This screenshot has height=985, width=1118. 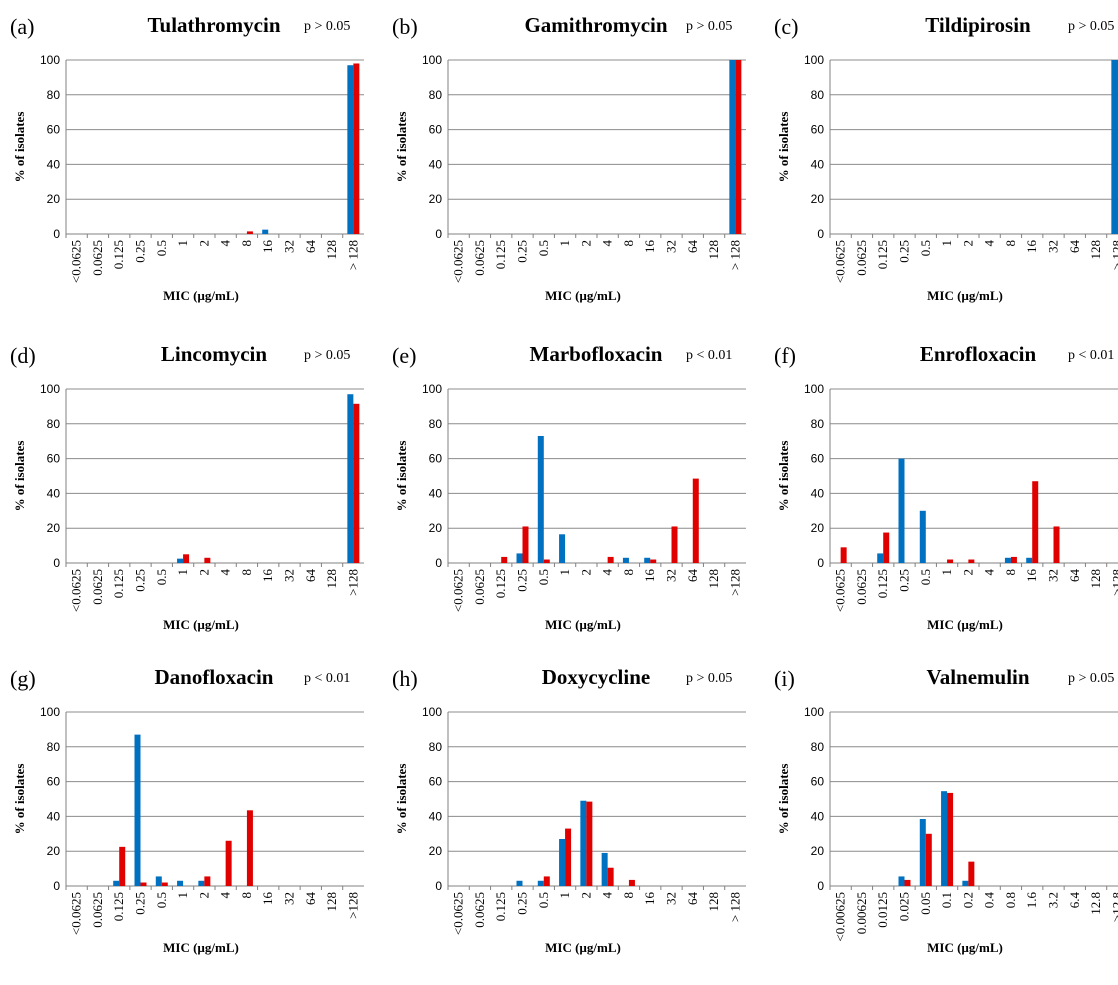 What do you see at coordinates (978, 354) in the screenshot?
I see `chart-title: Enrofloxacin` at bounding box center [978, 354].